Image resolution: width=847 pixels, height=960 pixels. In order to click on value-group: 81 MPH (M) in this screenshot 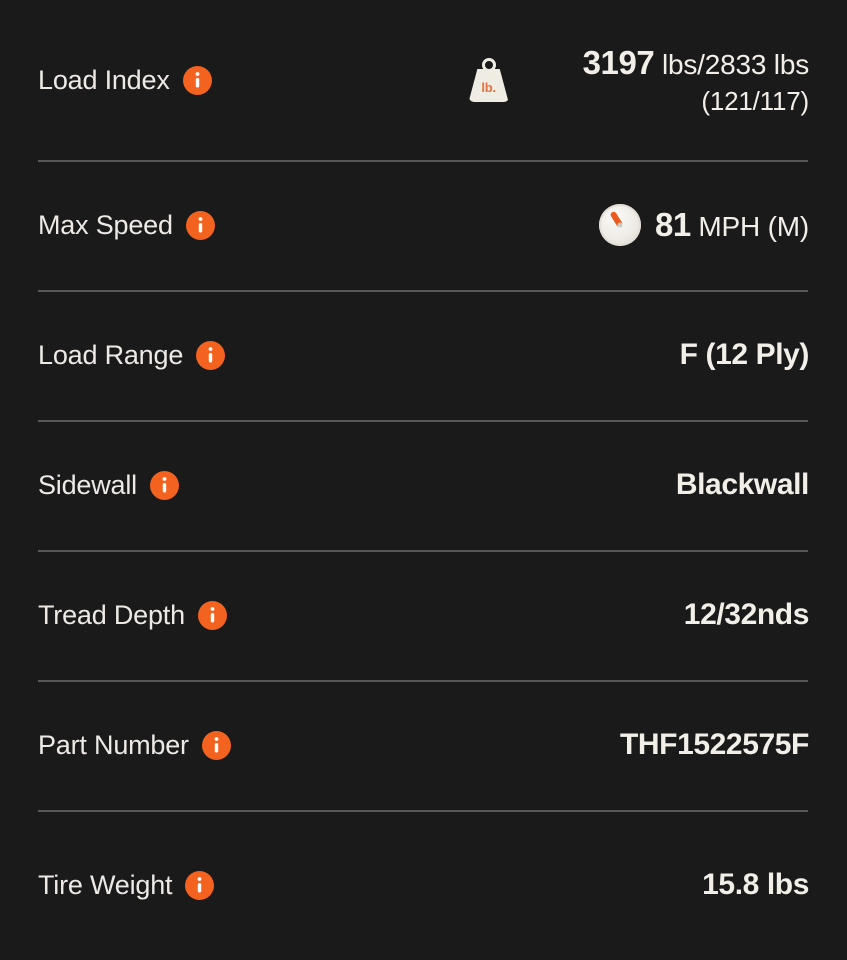, I will do `click(512, 224)`.